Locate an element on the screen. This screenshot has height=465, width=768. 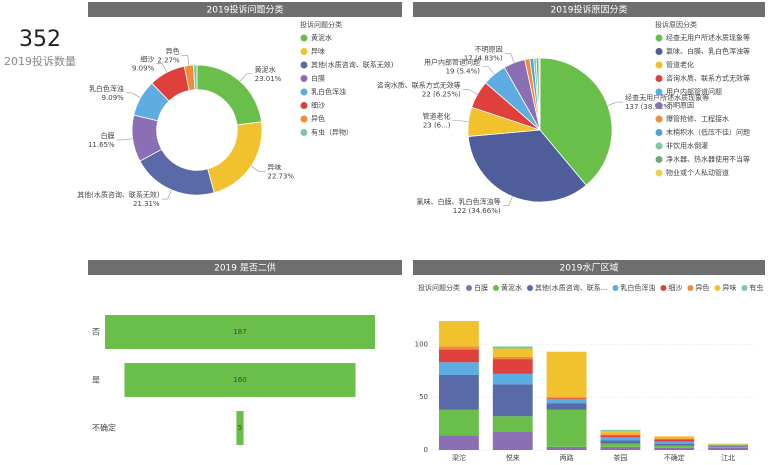
slice-label: 经查无用户所述水质现象等 is located at coordinates (667, 97).